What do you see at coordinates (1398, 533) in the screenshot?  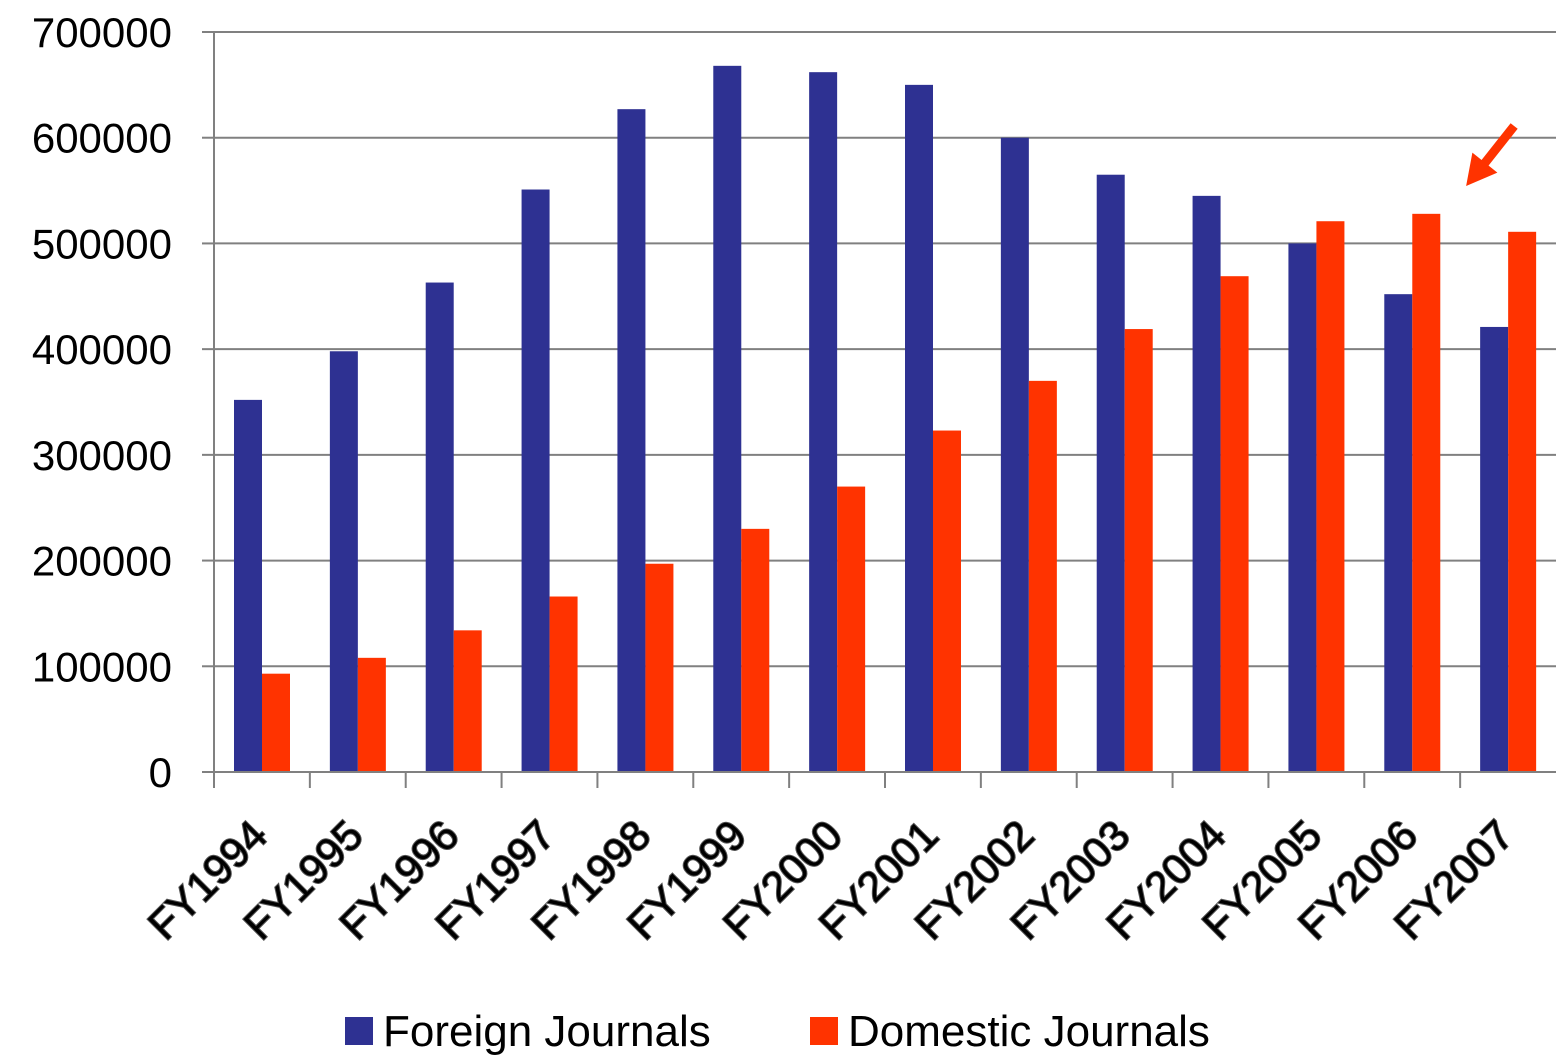 I see `bar-foreign-fy2006` at bounding box center [1398, 533].